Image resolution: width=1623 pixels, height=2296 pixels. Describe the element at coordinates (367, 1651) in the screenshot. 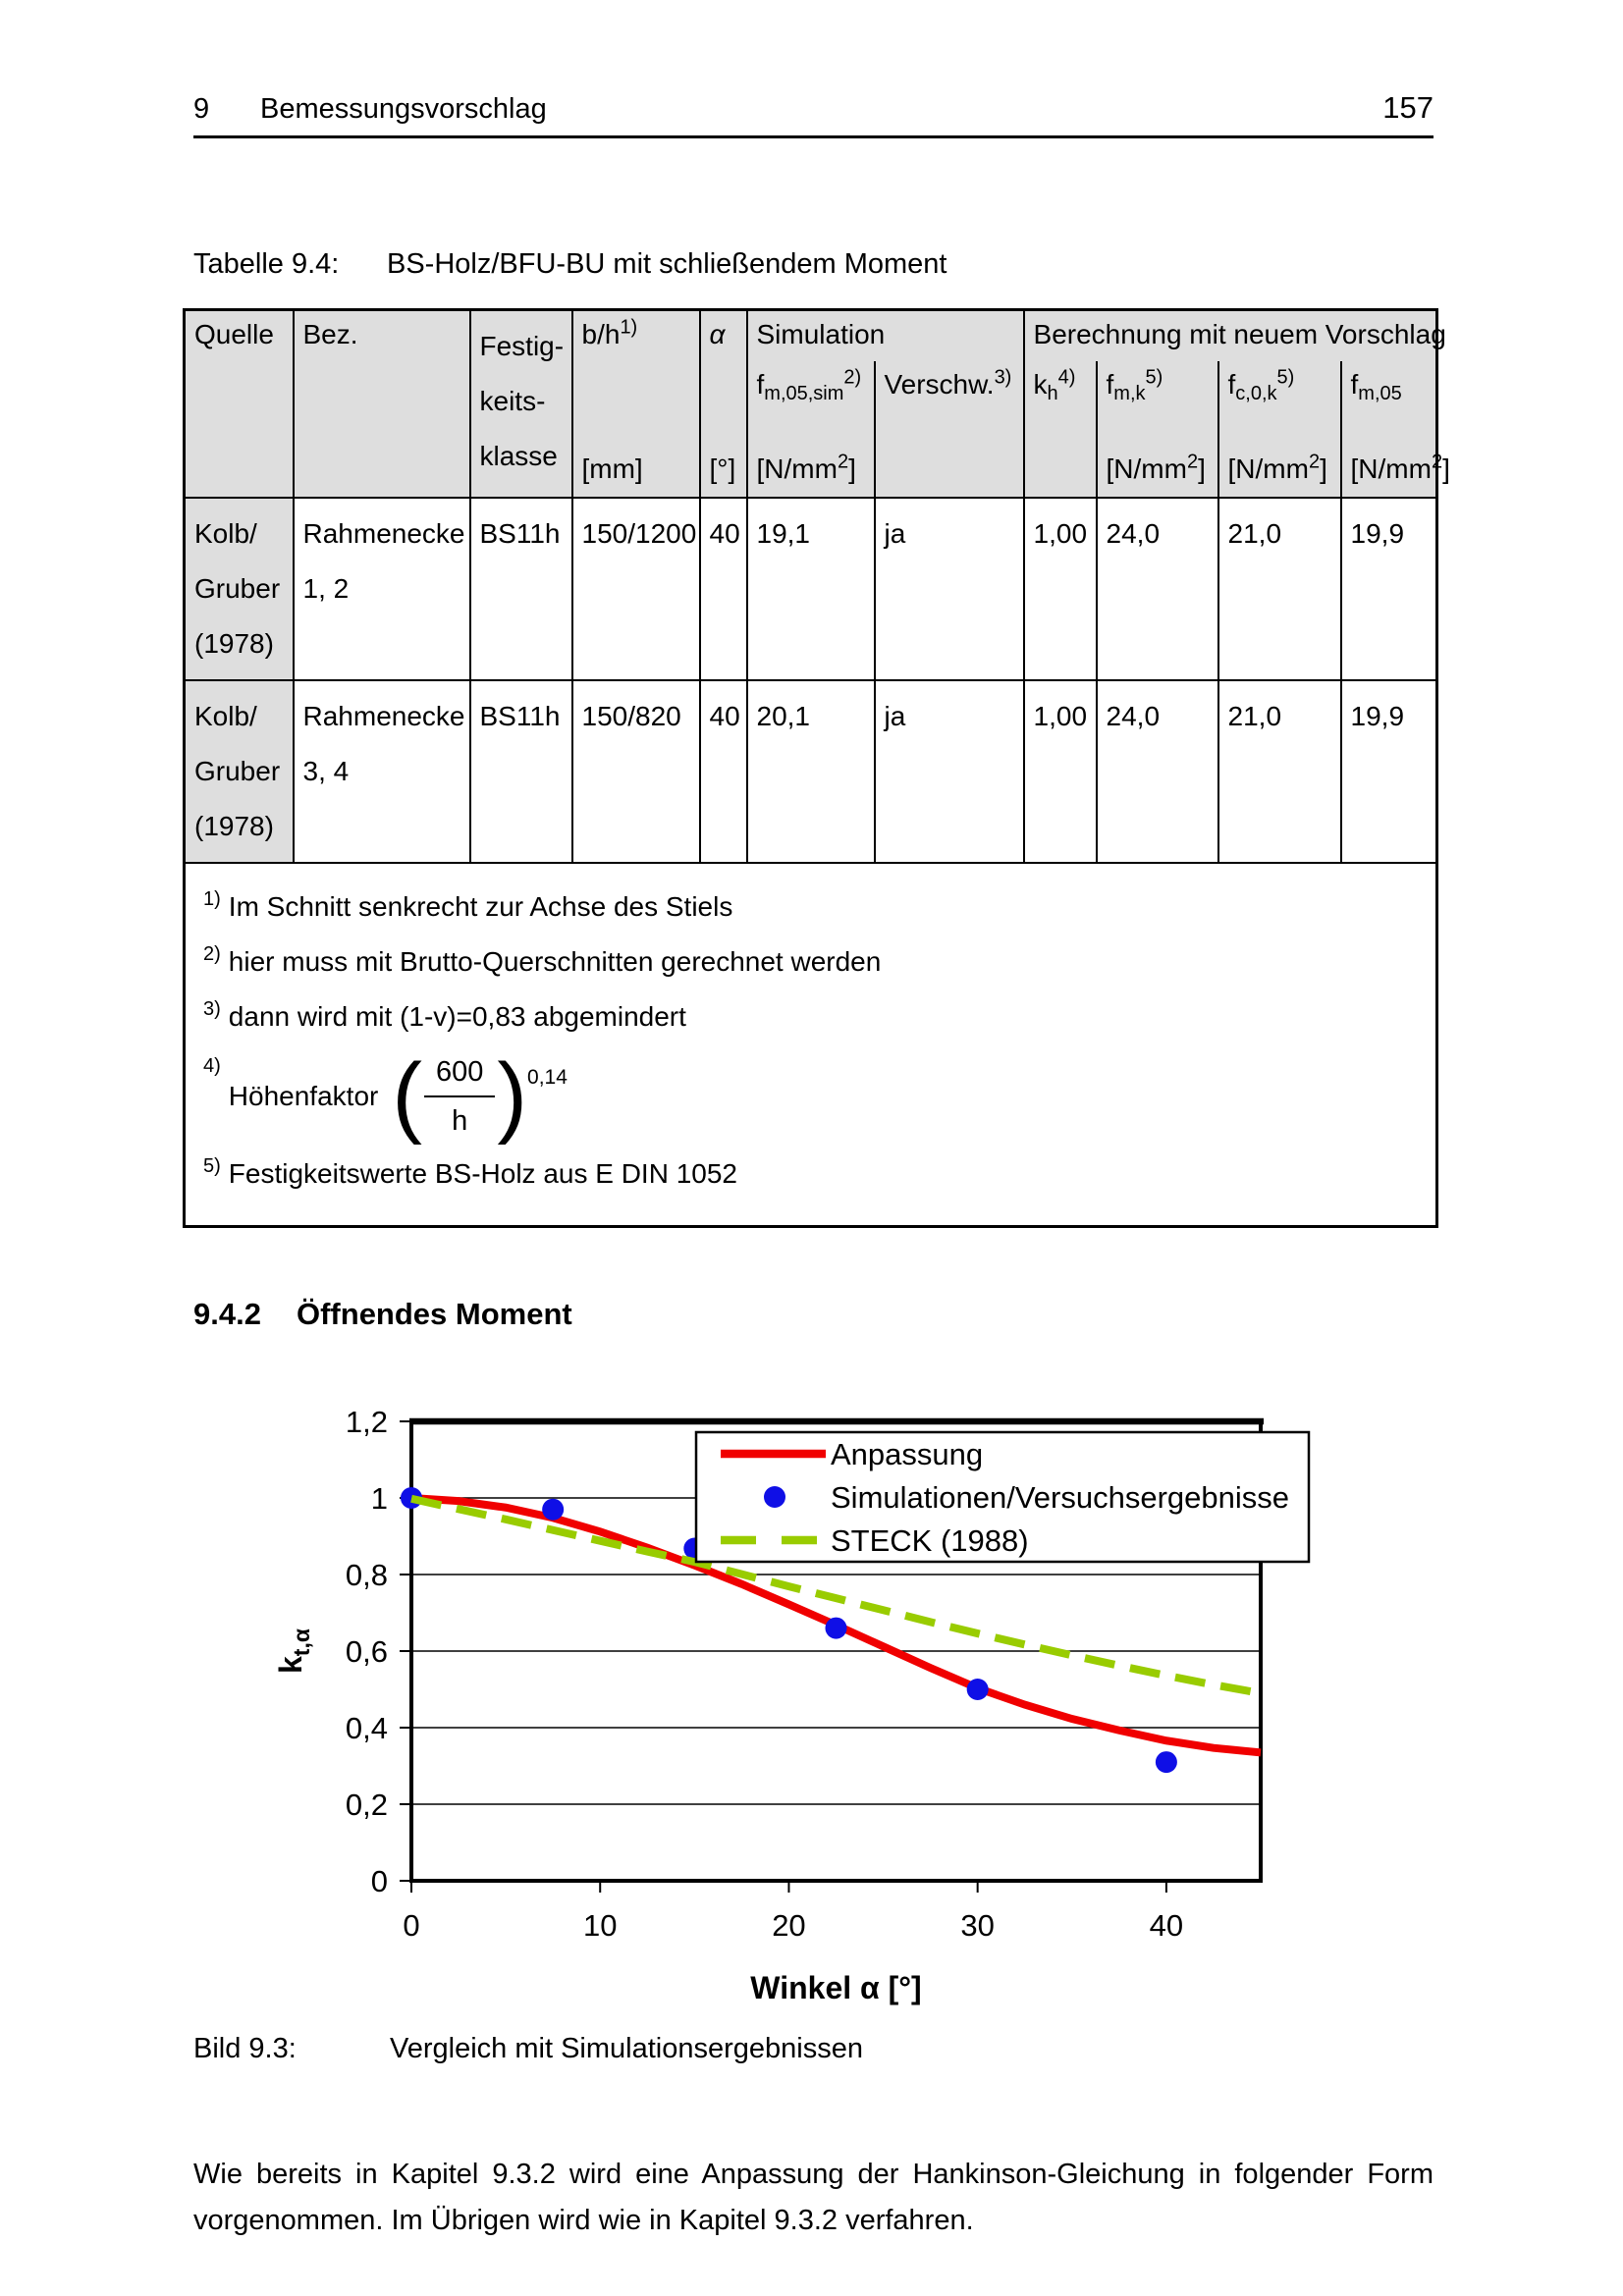

I see `svg-text: 0,6` at that location.